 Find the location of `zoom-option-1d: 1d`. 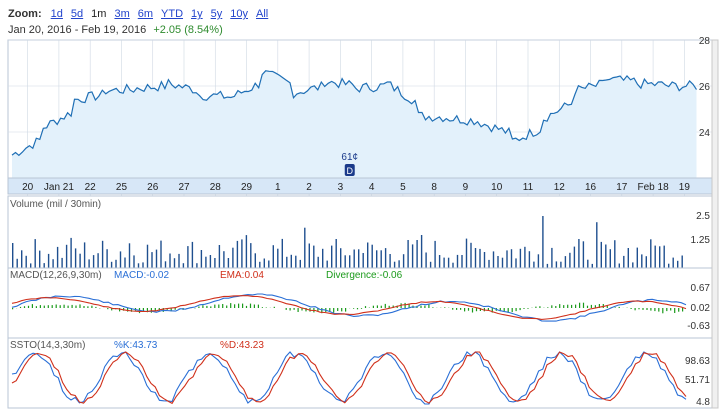

zoom-option-1d: 1d is located at coordinates (56, 14).